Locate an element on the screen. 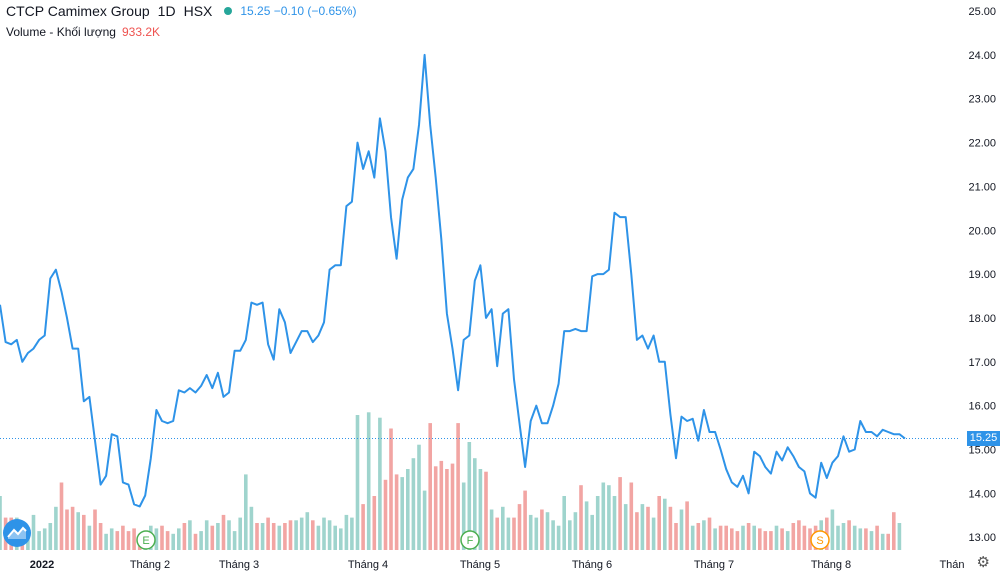 The width and height of the screenshot is (1000, 575). y-tick-label: 19.00 is located at coordinates (982, 275).